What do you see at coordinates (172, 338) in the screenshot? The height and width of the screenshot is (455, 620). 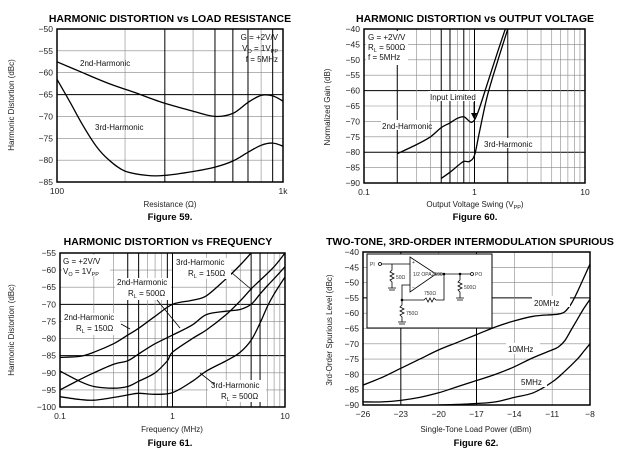 I see `series-line-3rd-harmonic-rl-500-` at bounding box center [172, 338].